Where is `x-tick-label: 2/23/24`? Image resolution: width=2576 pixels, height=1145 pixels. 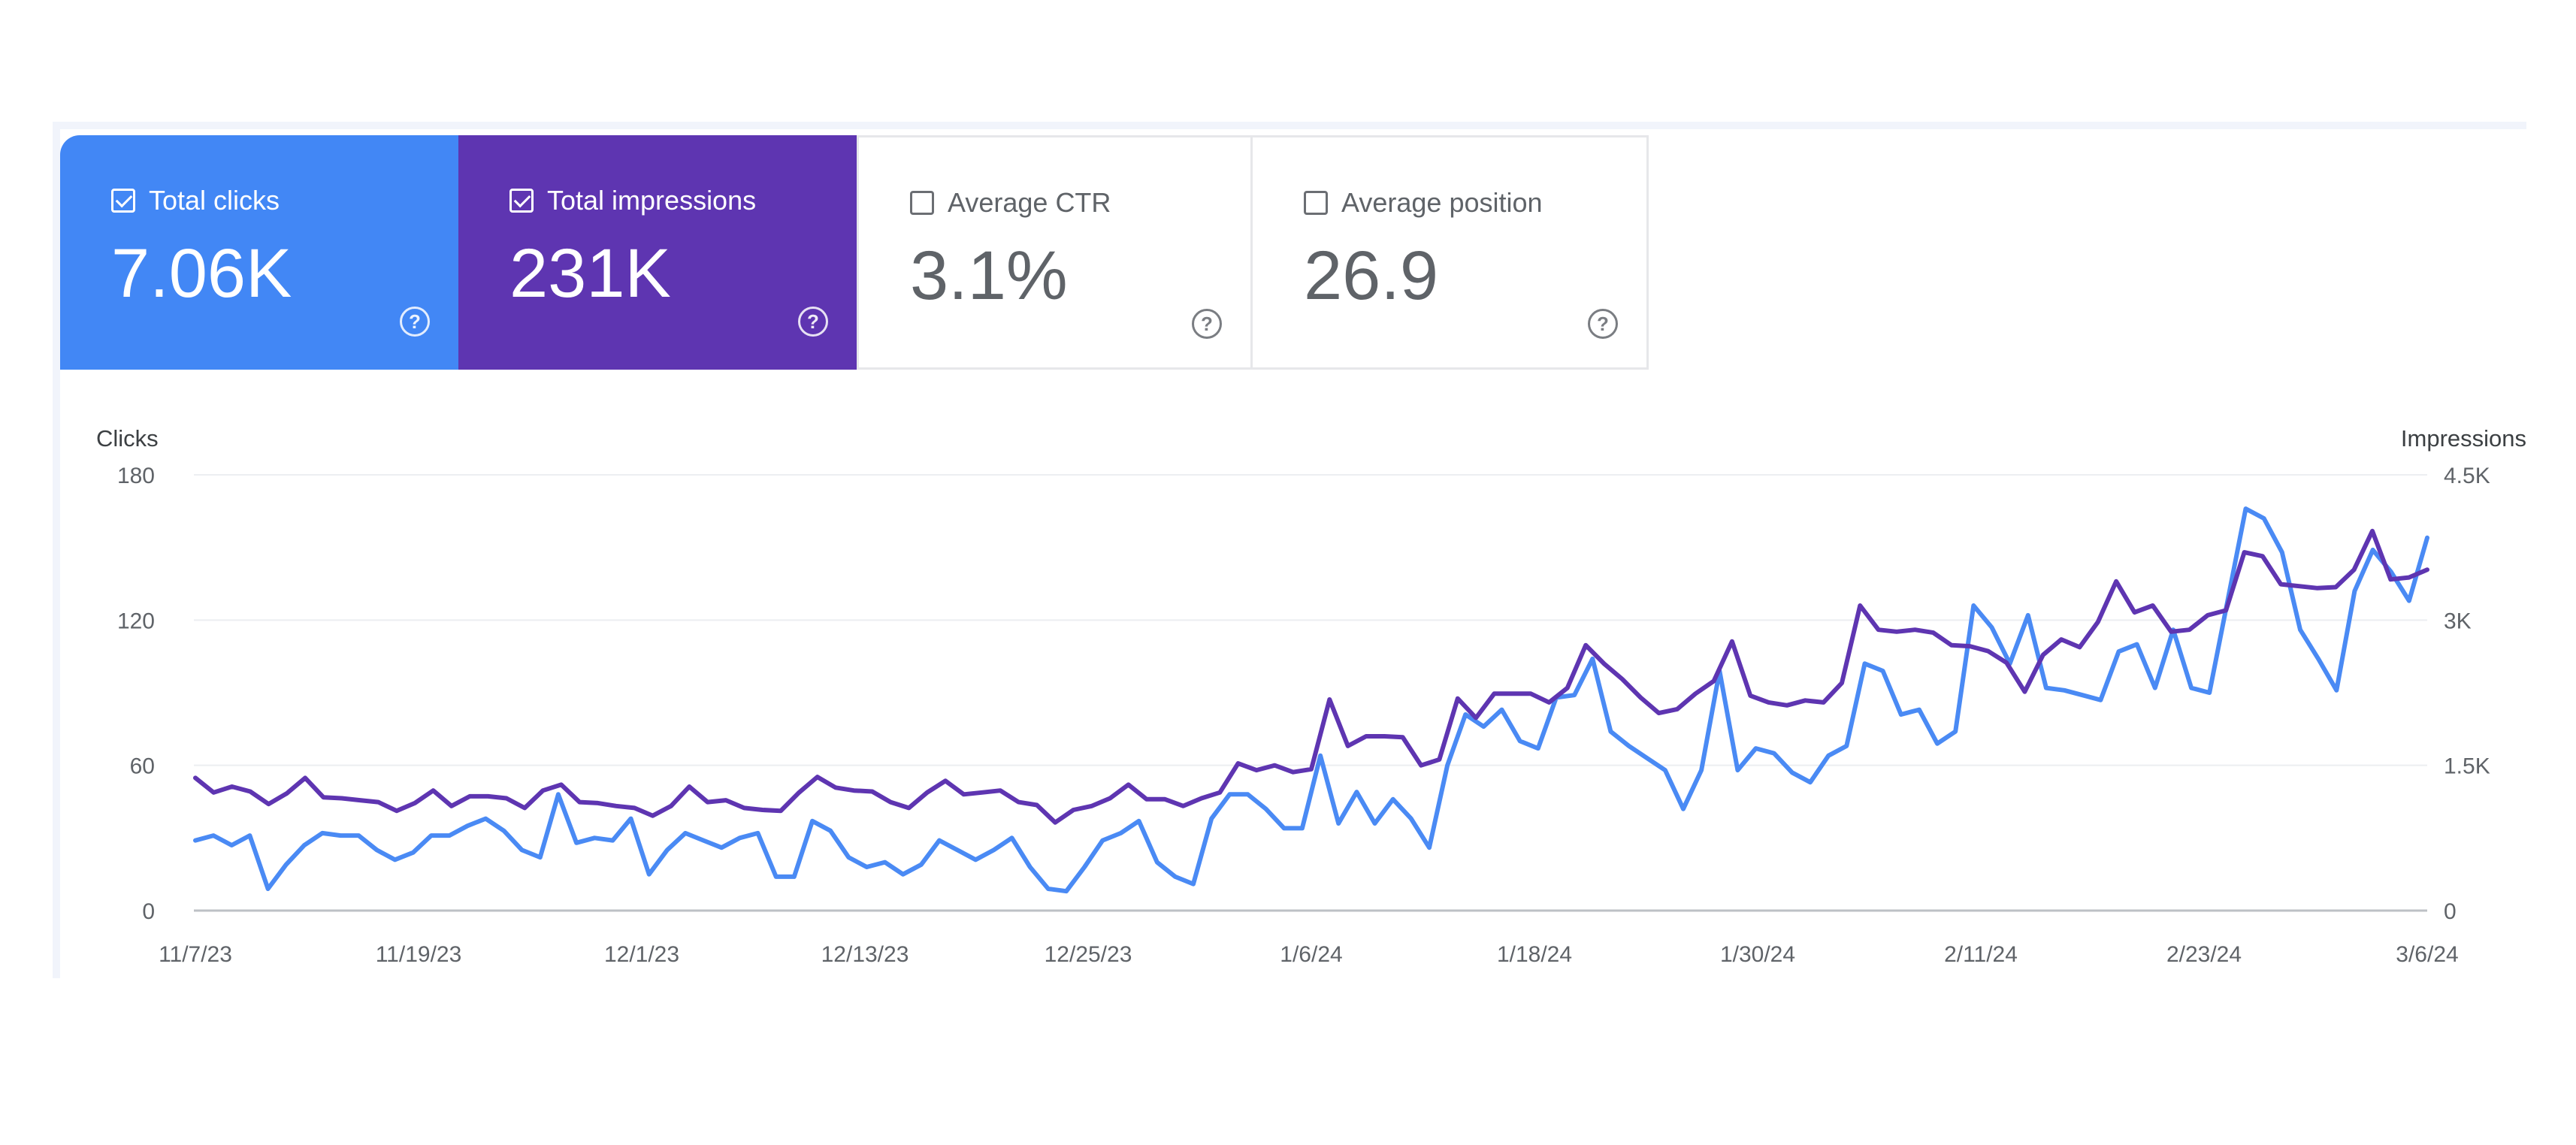
x-tick-label: 2/23/24 is located at coordinates (2204, 955).